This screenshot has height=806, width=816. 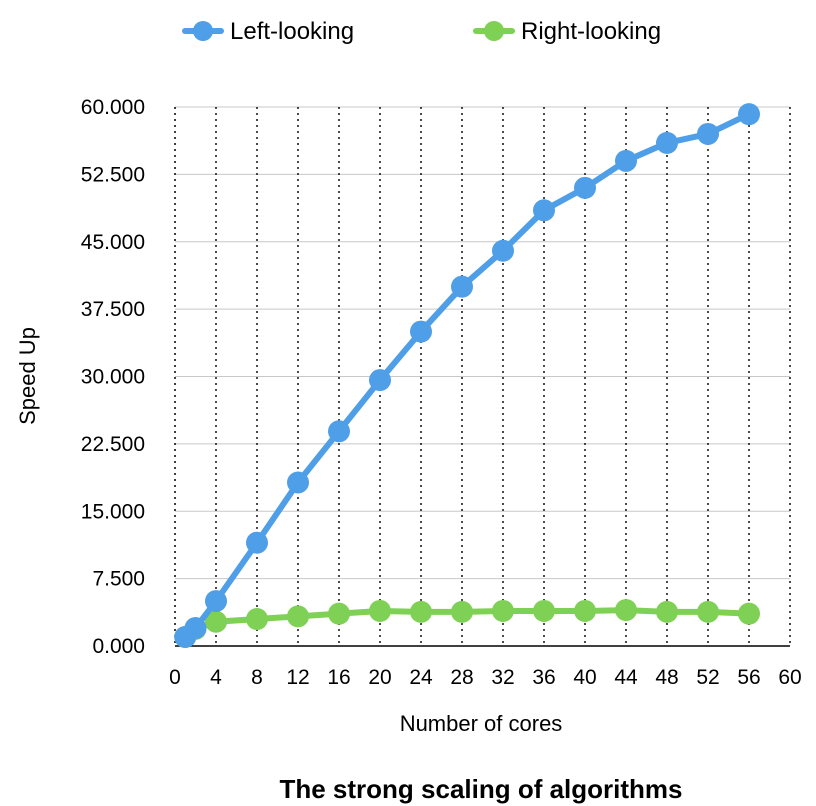 What do you see at coordinates (175, 677) in the screenshot?
I see `x-tick-label: 0` at bounding box center [175, 677].